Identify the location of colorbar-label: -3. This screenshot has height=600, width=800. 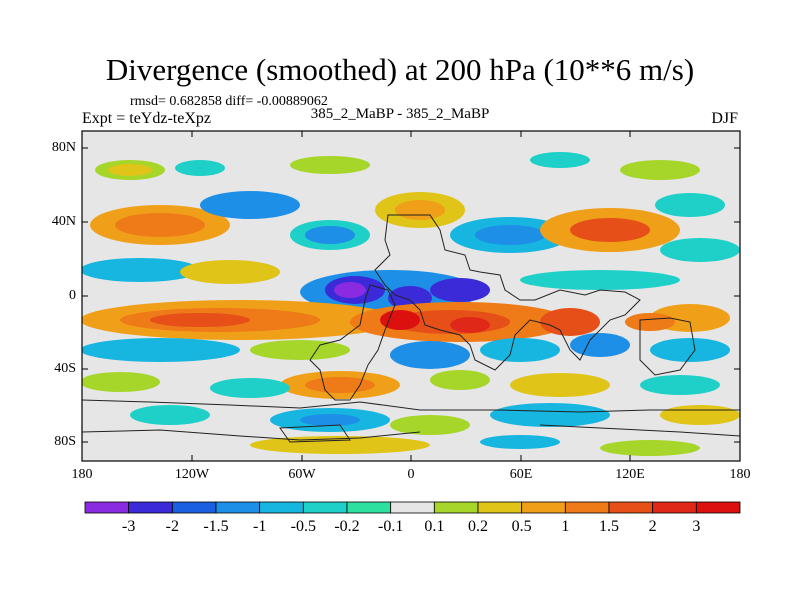
(128, 526).